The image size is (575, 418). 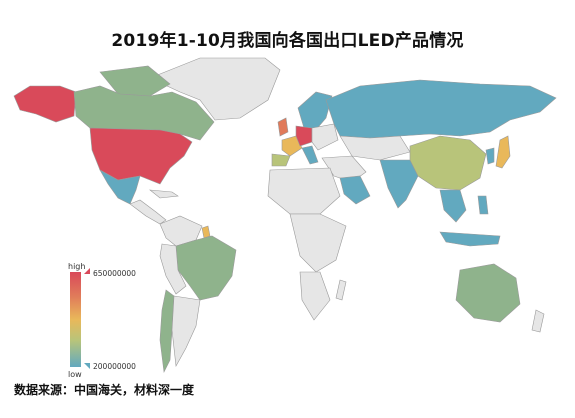 What do you see at coordinates (292, 146) in the screenshot?
I see `region-france` at bounding box center [292, 146].